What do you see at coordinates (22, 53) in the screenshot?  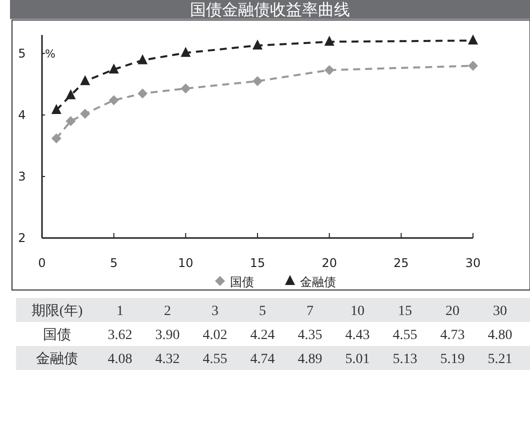 I see `y-tick-label: 5` at bounding box center [22, 53].